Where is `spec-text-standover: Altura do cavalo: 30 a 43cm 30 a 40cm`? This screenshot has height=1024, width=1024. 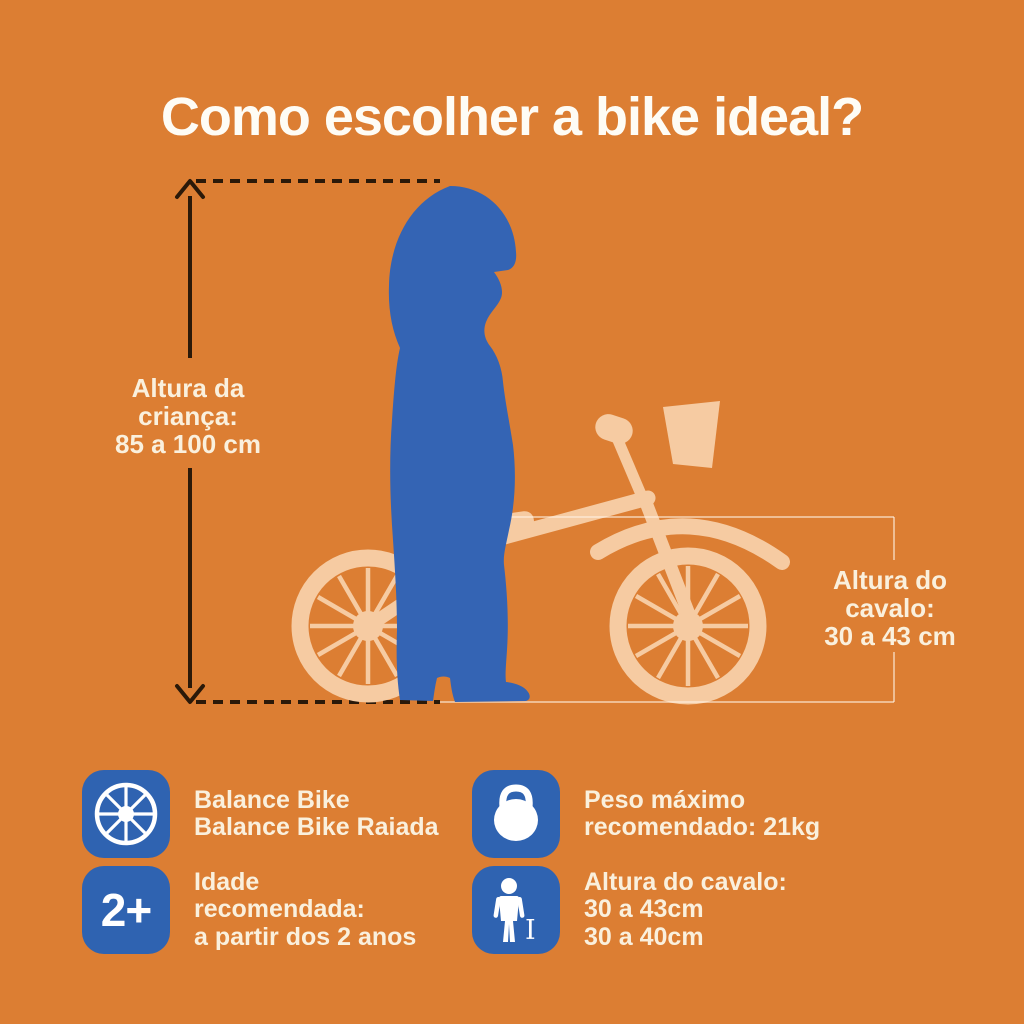 spec-text-standover: Altura do cavalo: 30 a 43cm 30 a 40cm is located at coordinates (685, 909).